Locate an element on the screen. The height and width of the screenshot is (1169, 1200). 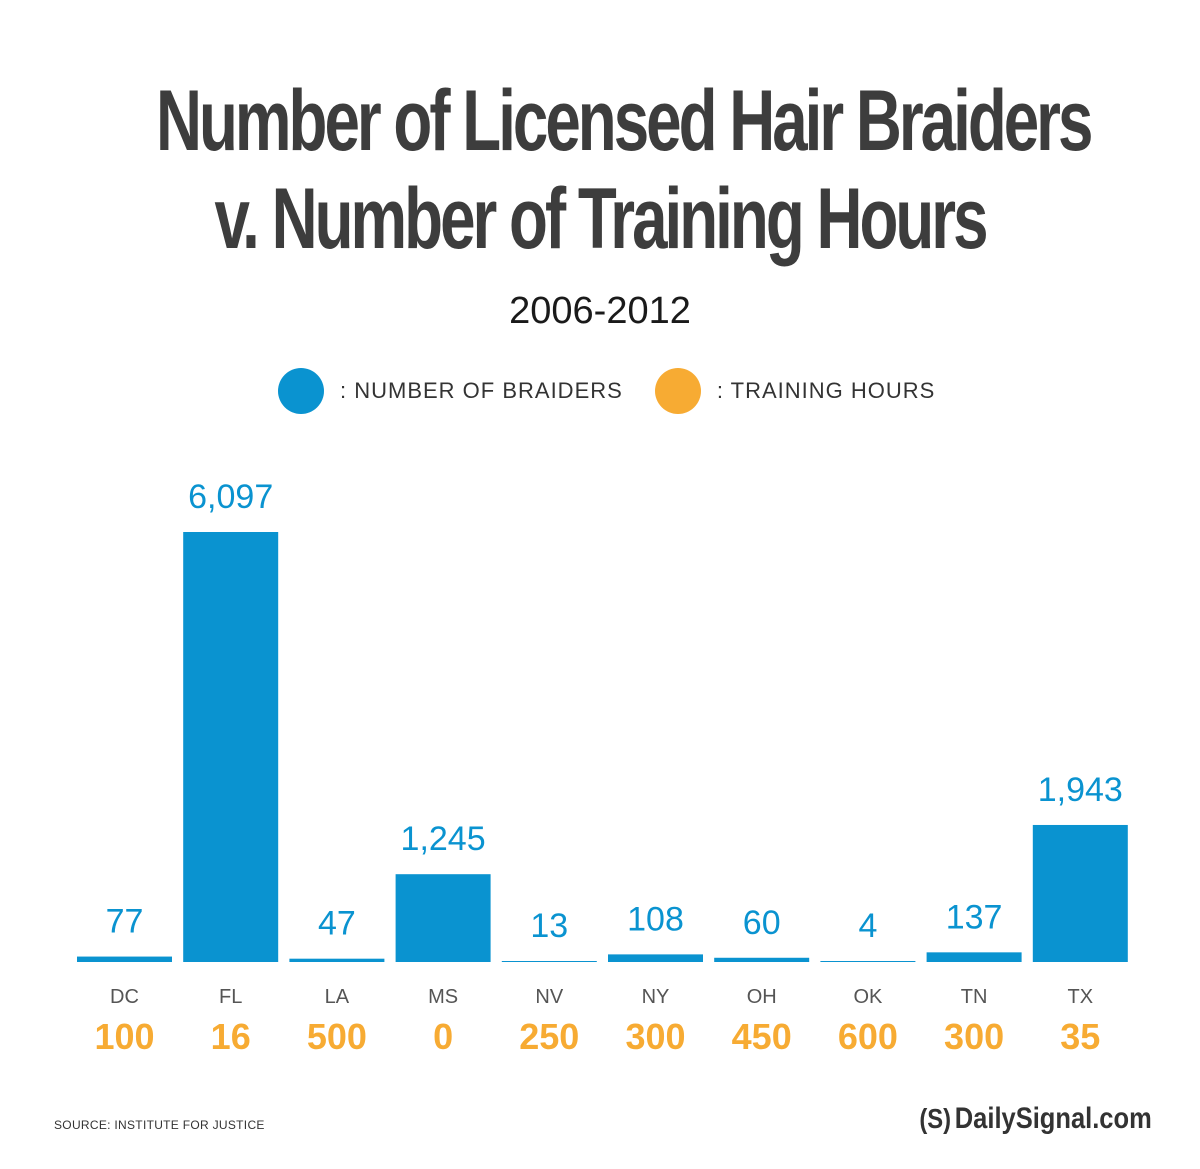
training-hours-label-la: 500 is located at coordinates (337, 1036).